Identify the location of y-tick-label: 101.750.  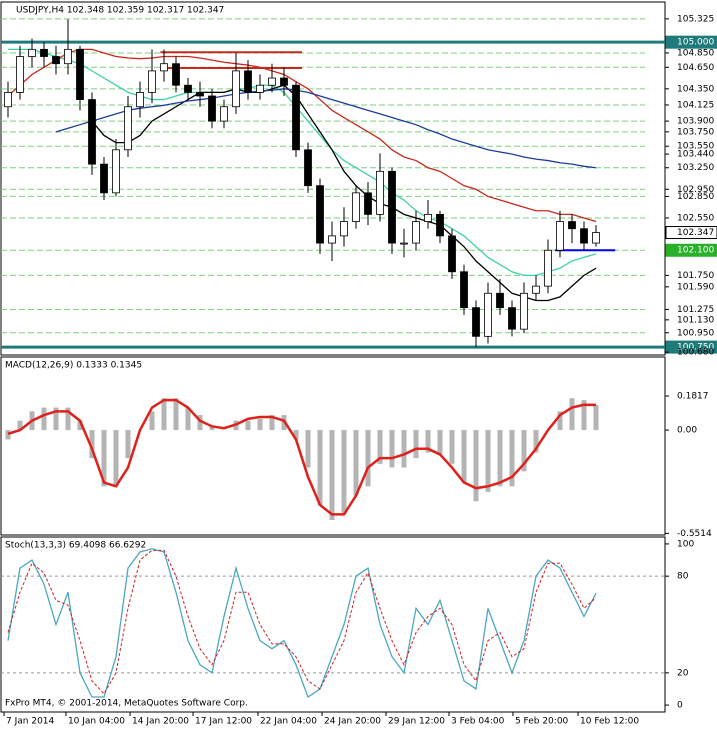
(695, 276).